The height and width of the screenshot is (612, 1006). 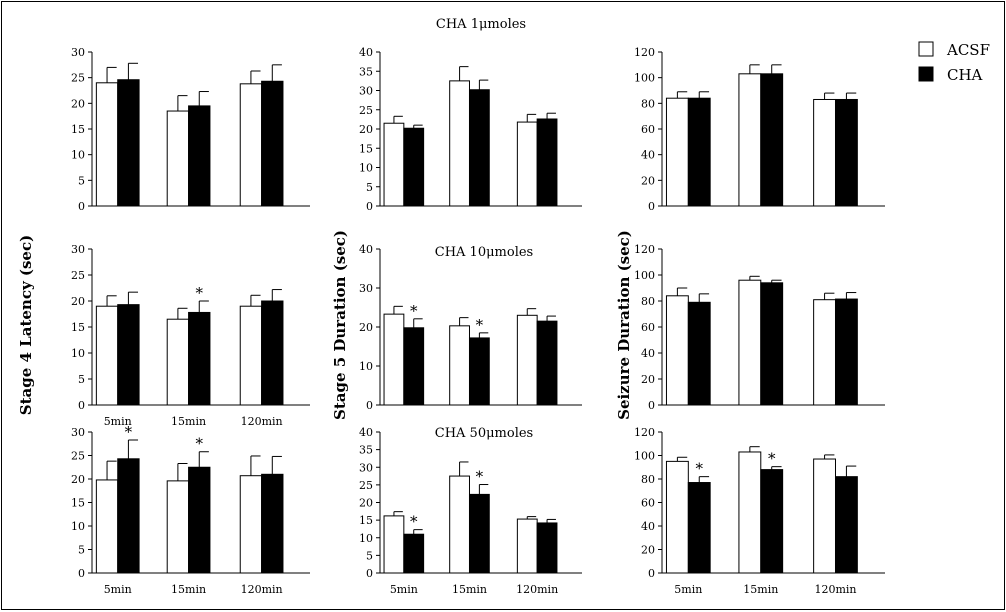 I want to click on legend: ACSF CHA, so click(x=954, y=62).